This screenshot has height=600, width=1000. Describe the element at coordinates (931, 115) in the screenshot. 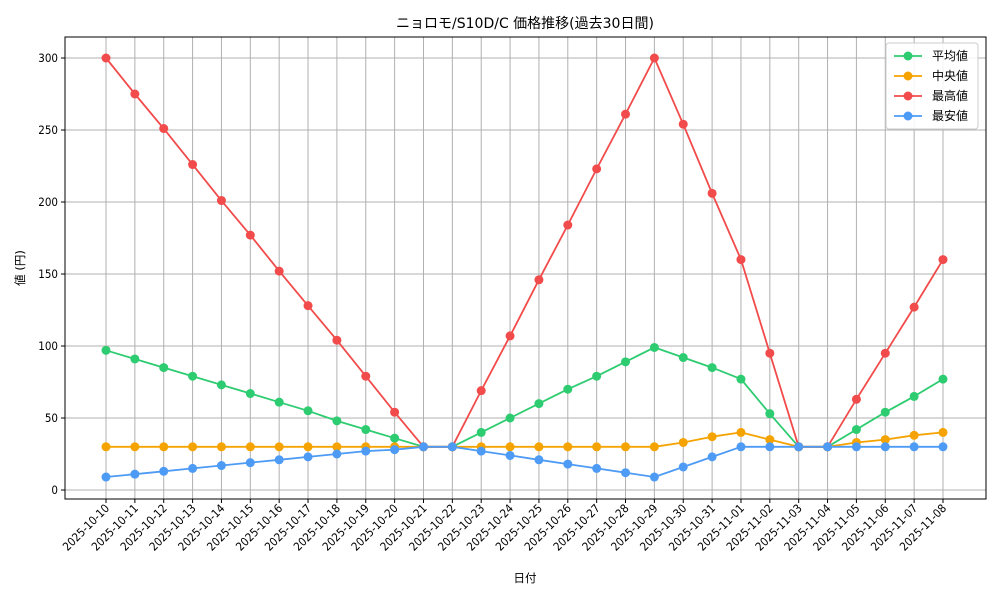

I see `legend-item: 最安値` at that location.